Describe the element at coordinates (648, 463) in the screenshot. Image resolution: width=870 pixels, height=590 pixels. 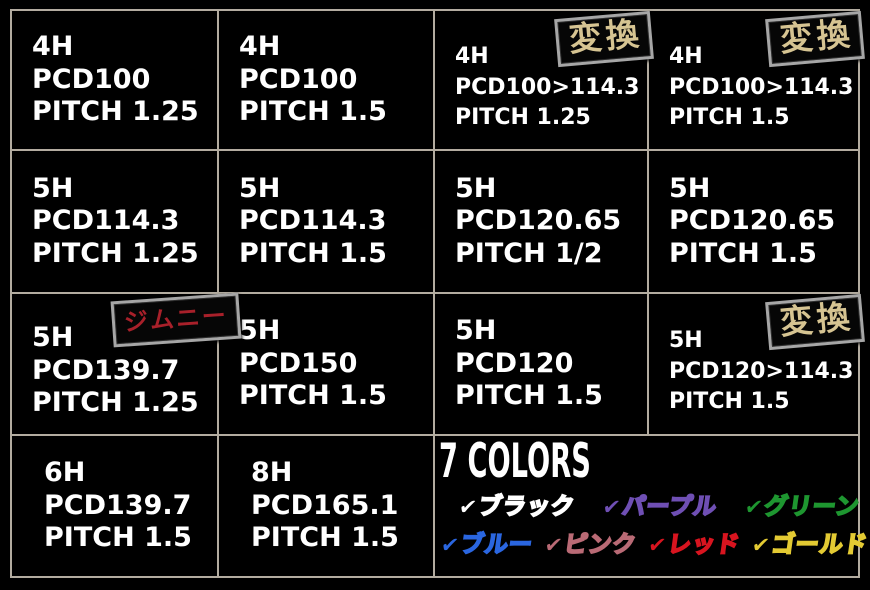
I see `colors-panel-title-row: 7 COLORS` at that location.